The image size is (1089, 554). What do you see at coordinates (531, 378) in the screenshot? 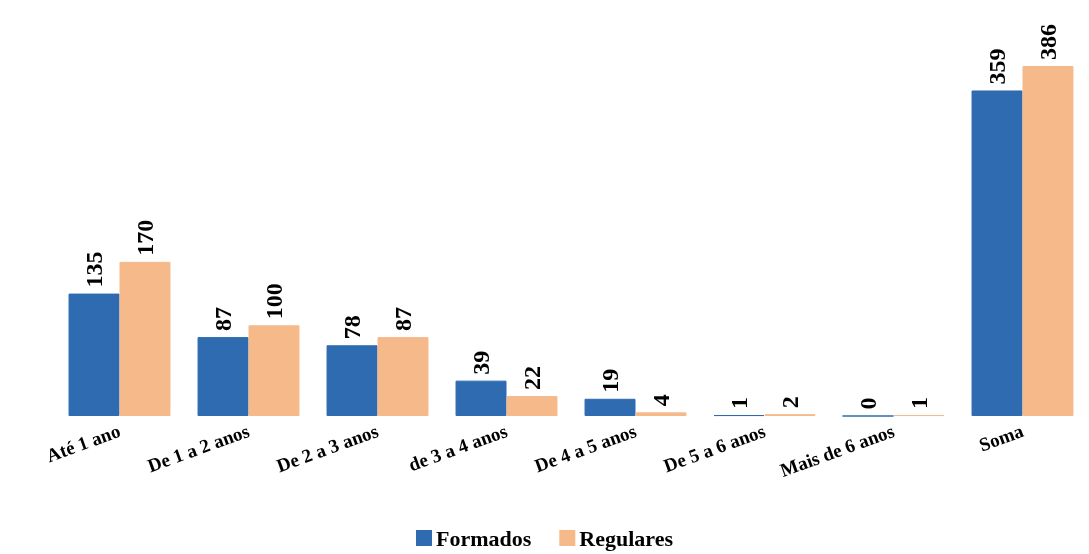
I see `data-label: 22` at bounding box center [531, 378].